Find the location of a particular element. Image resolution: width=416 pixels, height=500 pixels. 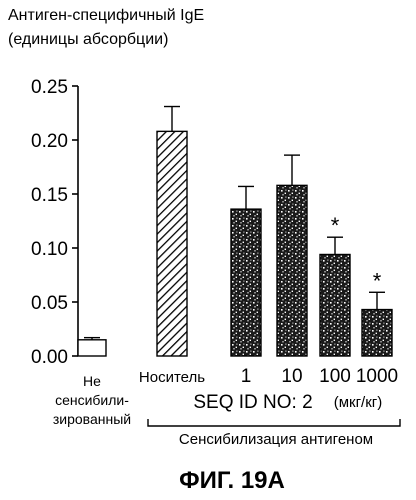

y-tick-label: 0.05 is located at coordinates (49, 303).